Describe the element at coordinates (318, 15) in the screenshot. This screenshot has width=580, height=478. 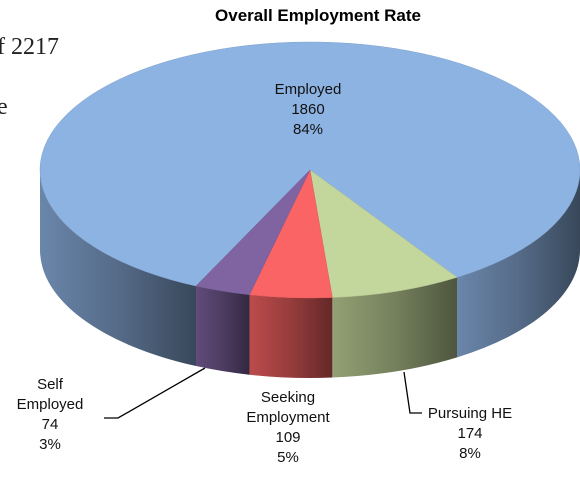
I see `chart-title: Overall Employment Rate` at that location.